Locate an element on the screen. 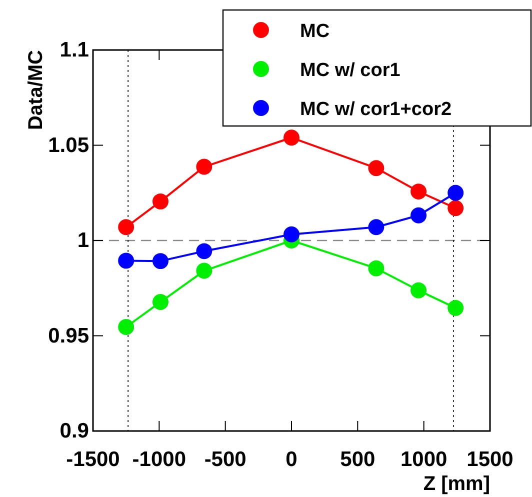  x-tick-label: -1500 is located at coordinates (93, 459).